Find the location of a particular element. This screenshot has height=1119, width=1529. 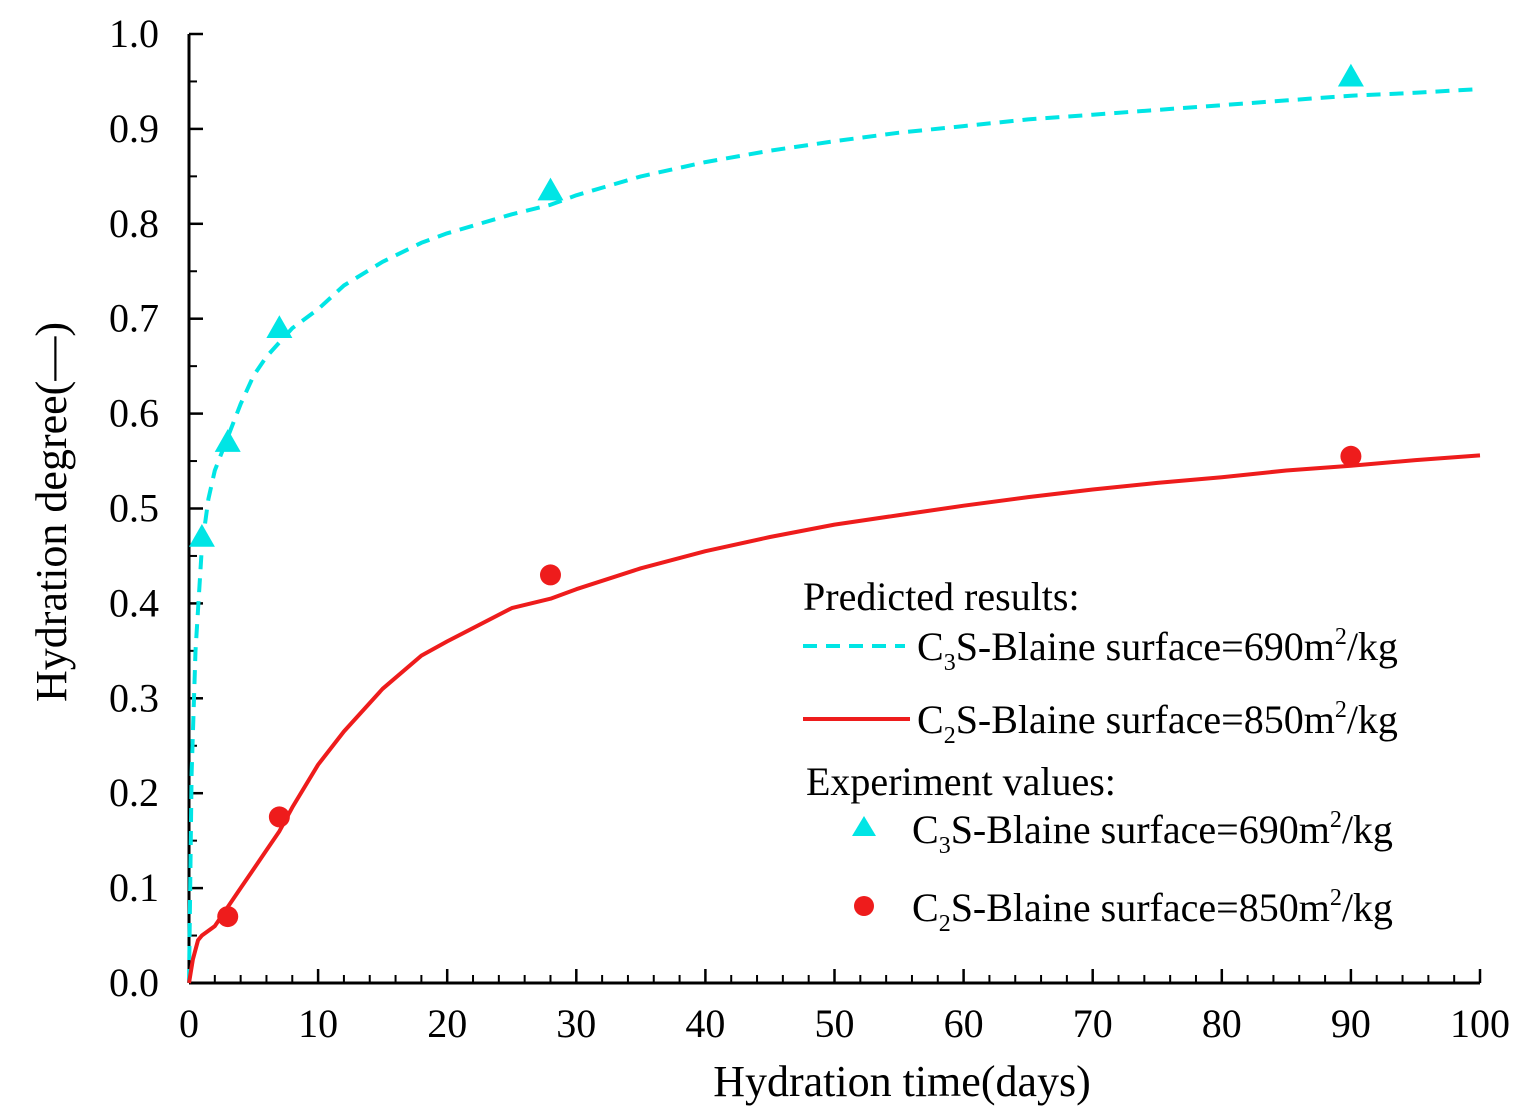

x-tick-label: 60 is located at coordinates (964, 1023).